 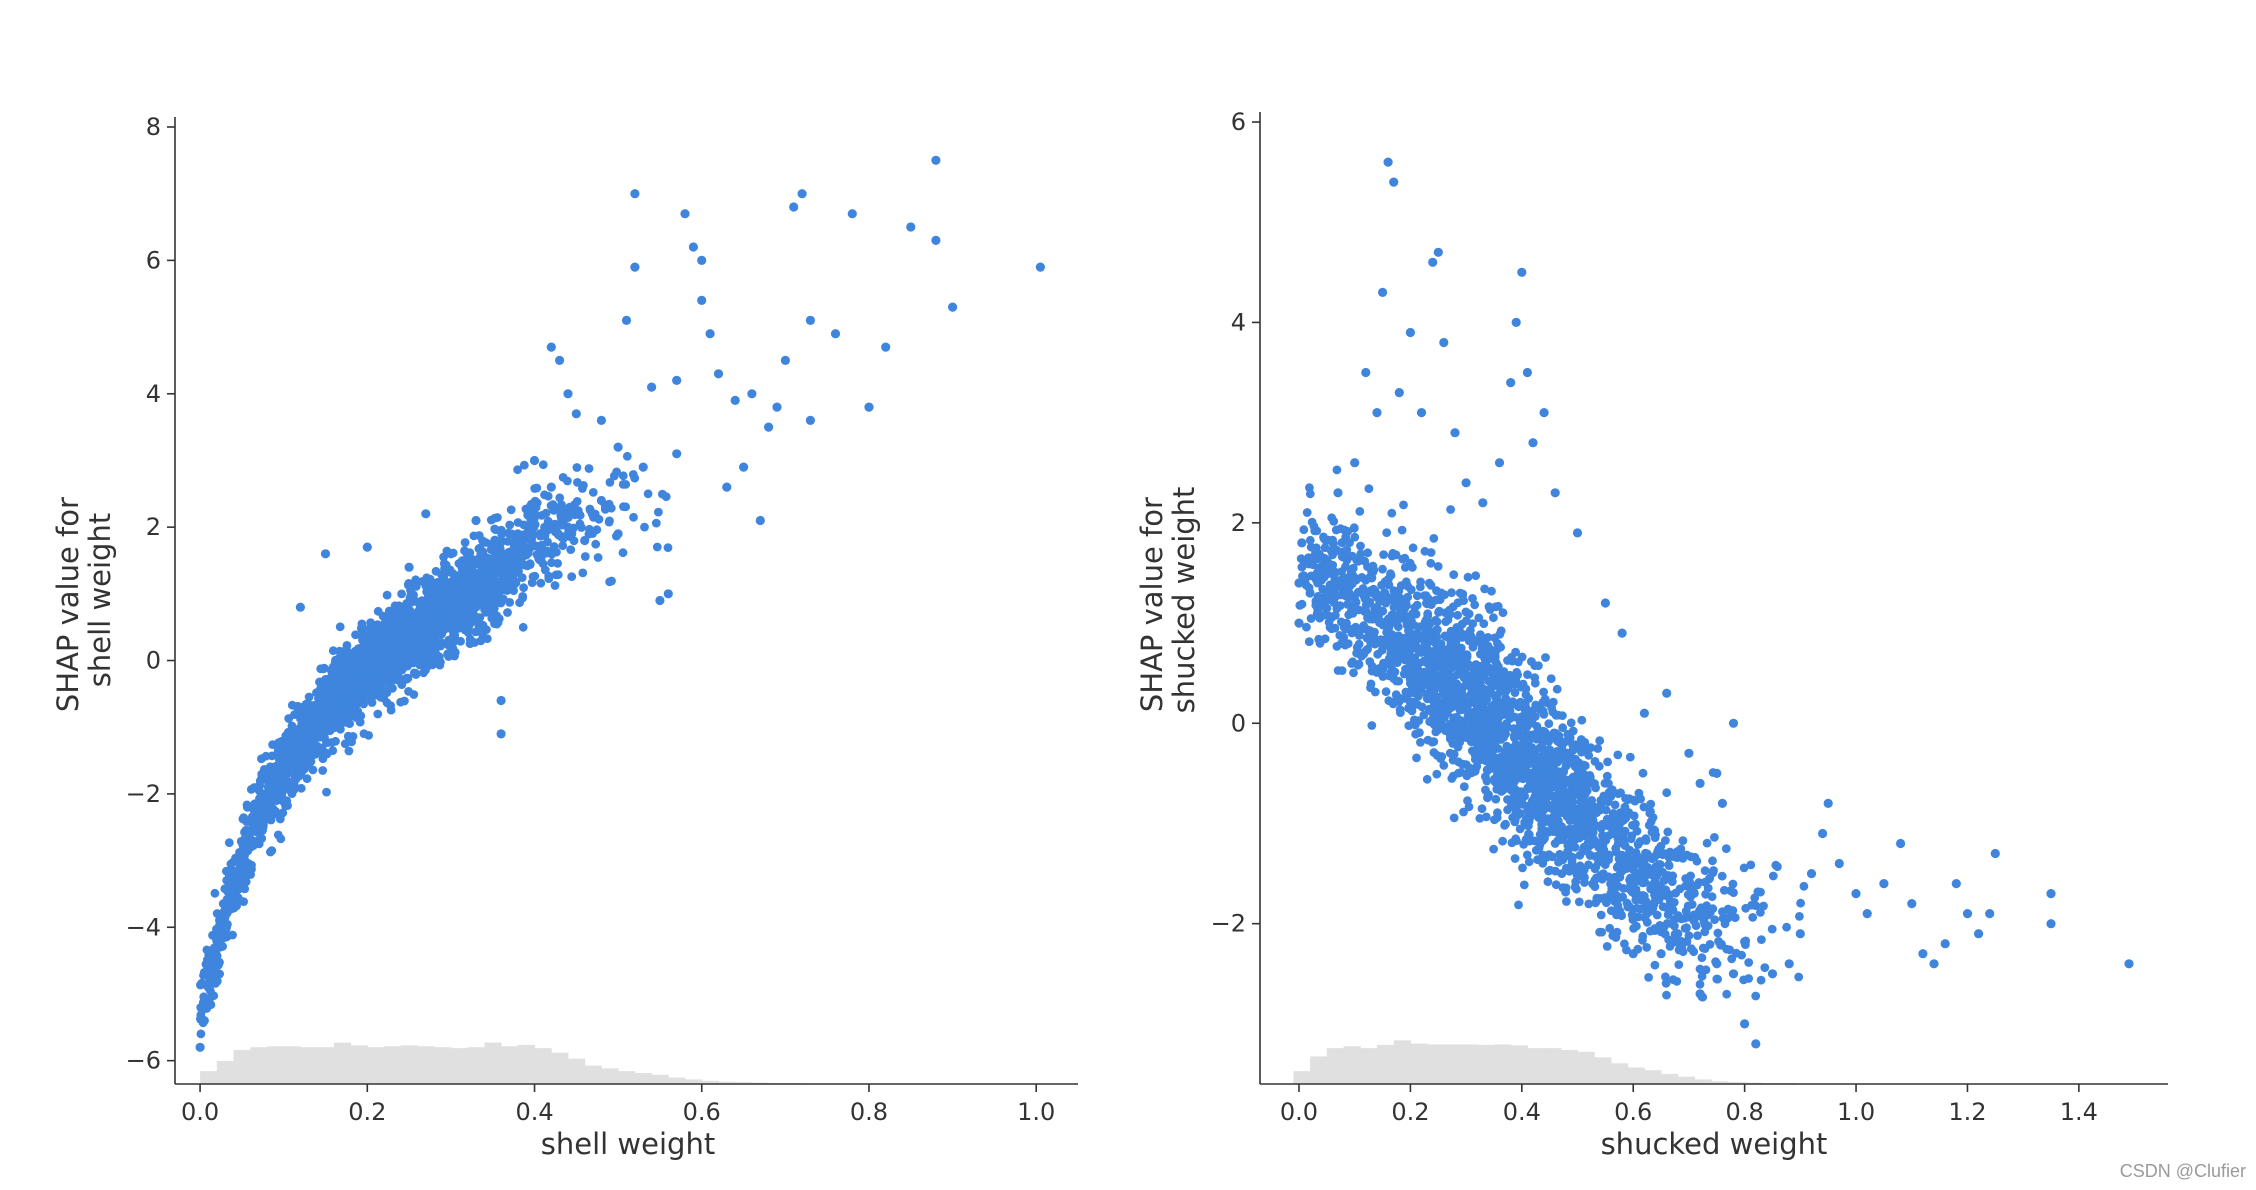 What do you see at coordinates (153, 394) in the screenshot?
I see `y-tick-label: 4` at bounding box center [153, 394].